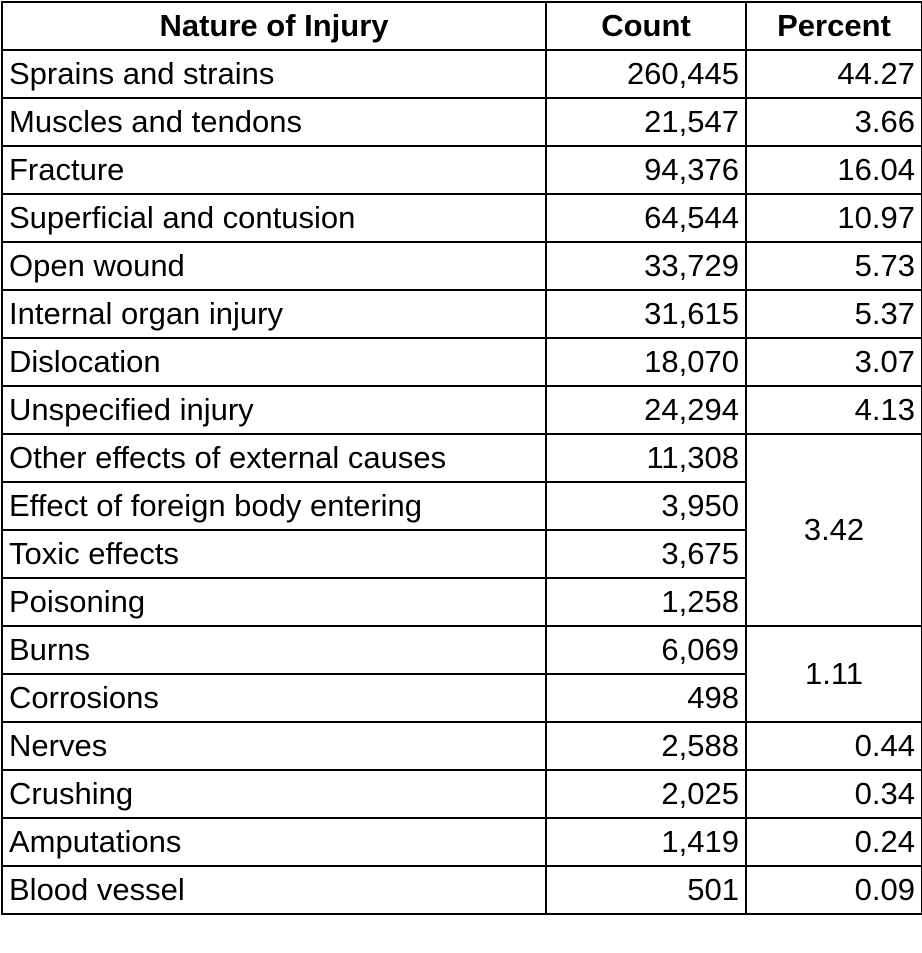  Describe the element at coordinates (274, 362) in the screenshot. I see `row-name: Dislocation` at that location.